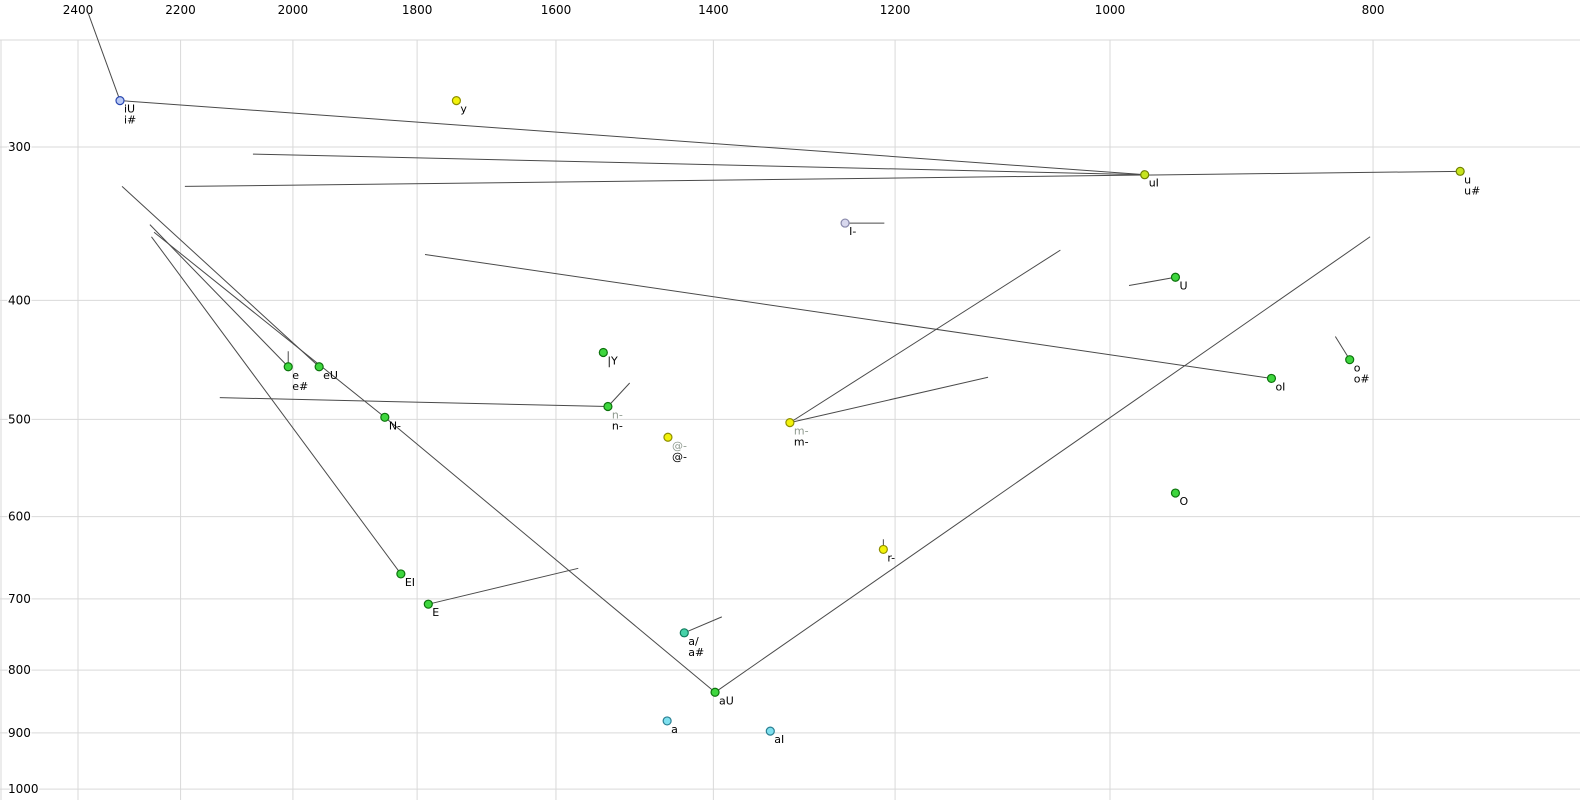  What do you see at coordinates (696, 652) in the screenshot?
I see `vowel-label: a#` at bounding box center [696, 652].